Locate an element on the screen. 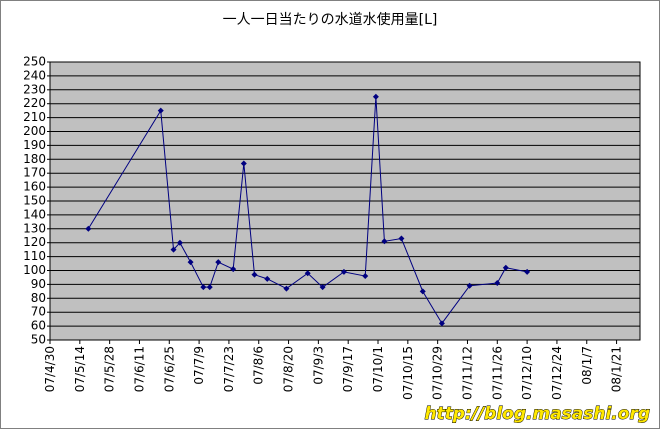  y-tick-label: 160 is located at coordinates (34, 187).